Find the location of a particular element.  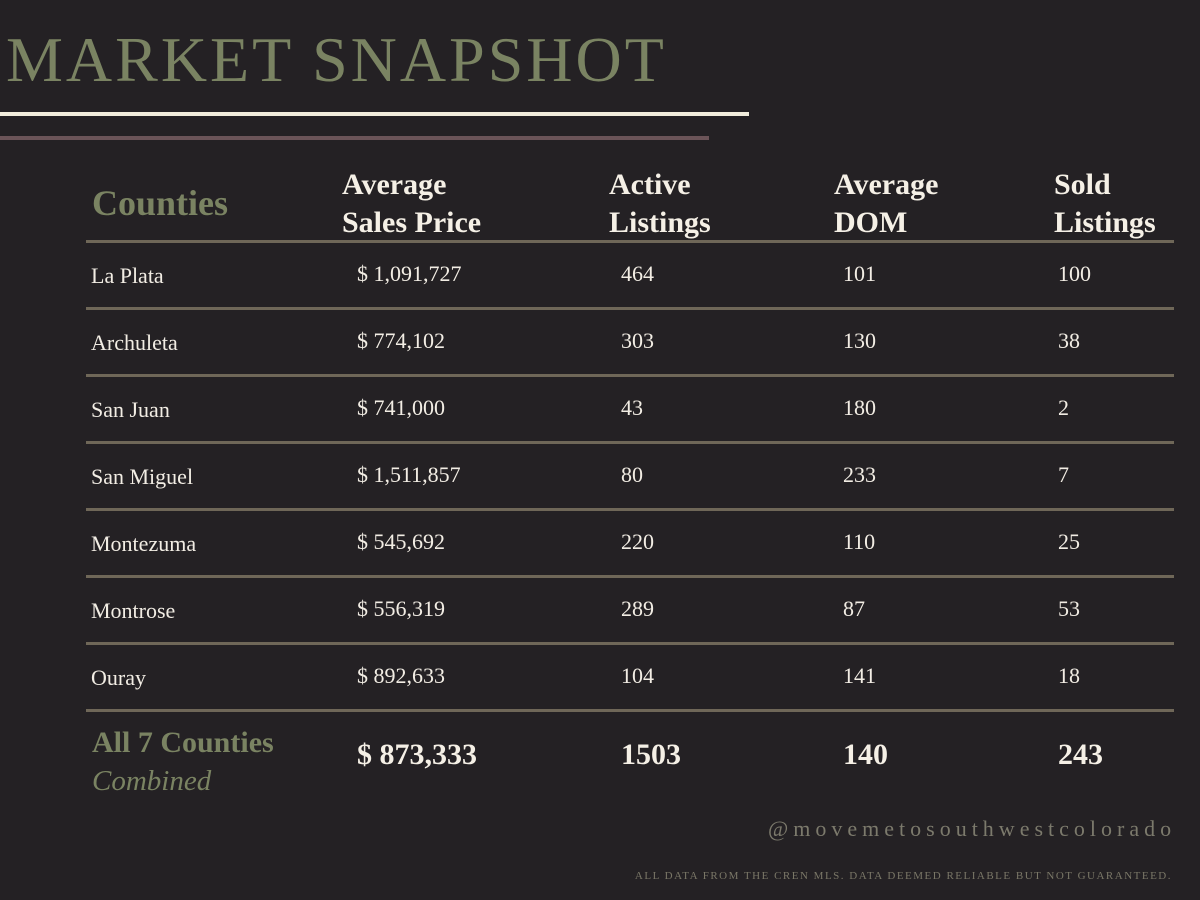

header-average-sales-price: Average Sales Price is located at coordinates (412, 203).